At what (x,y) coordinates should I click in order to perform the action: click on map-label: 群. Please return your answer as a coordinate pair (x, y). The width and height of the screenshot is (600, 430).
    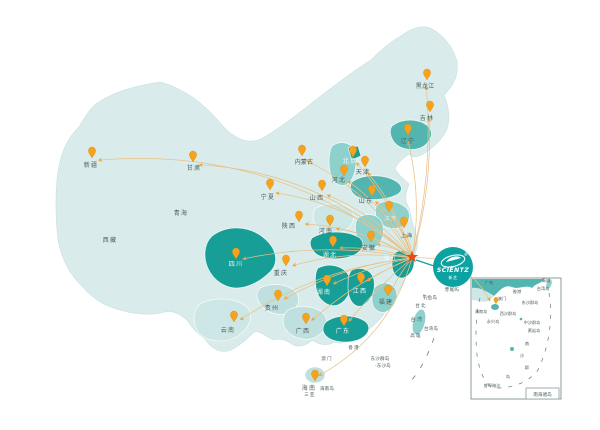
    Looking at the image, I should click on (527, 367).